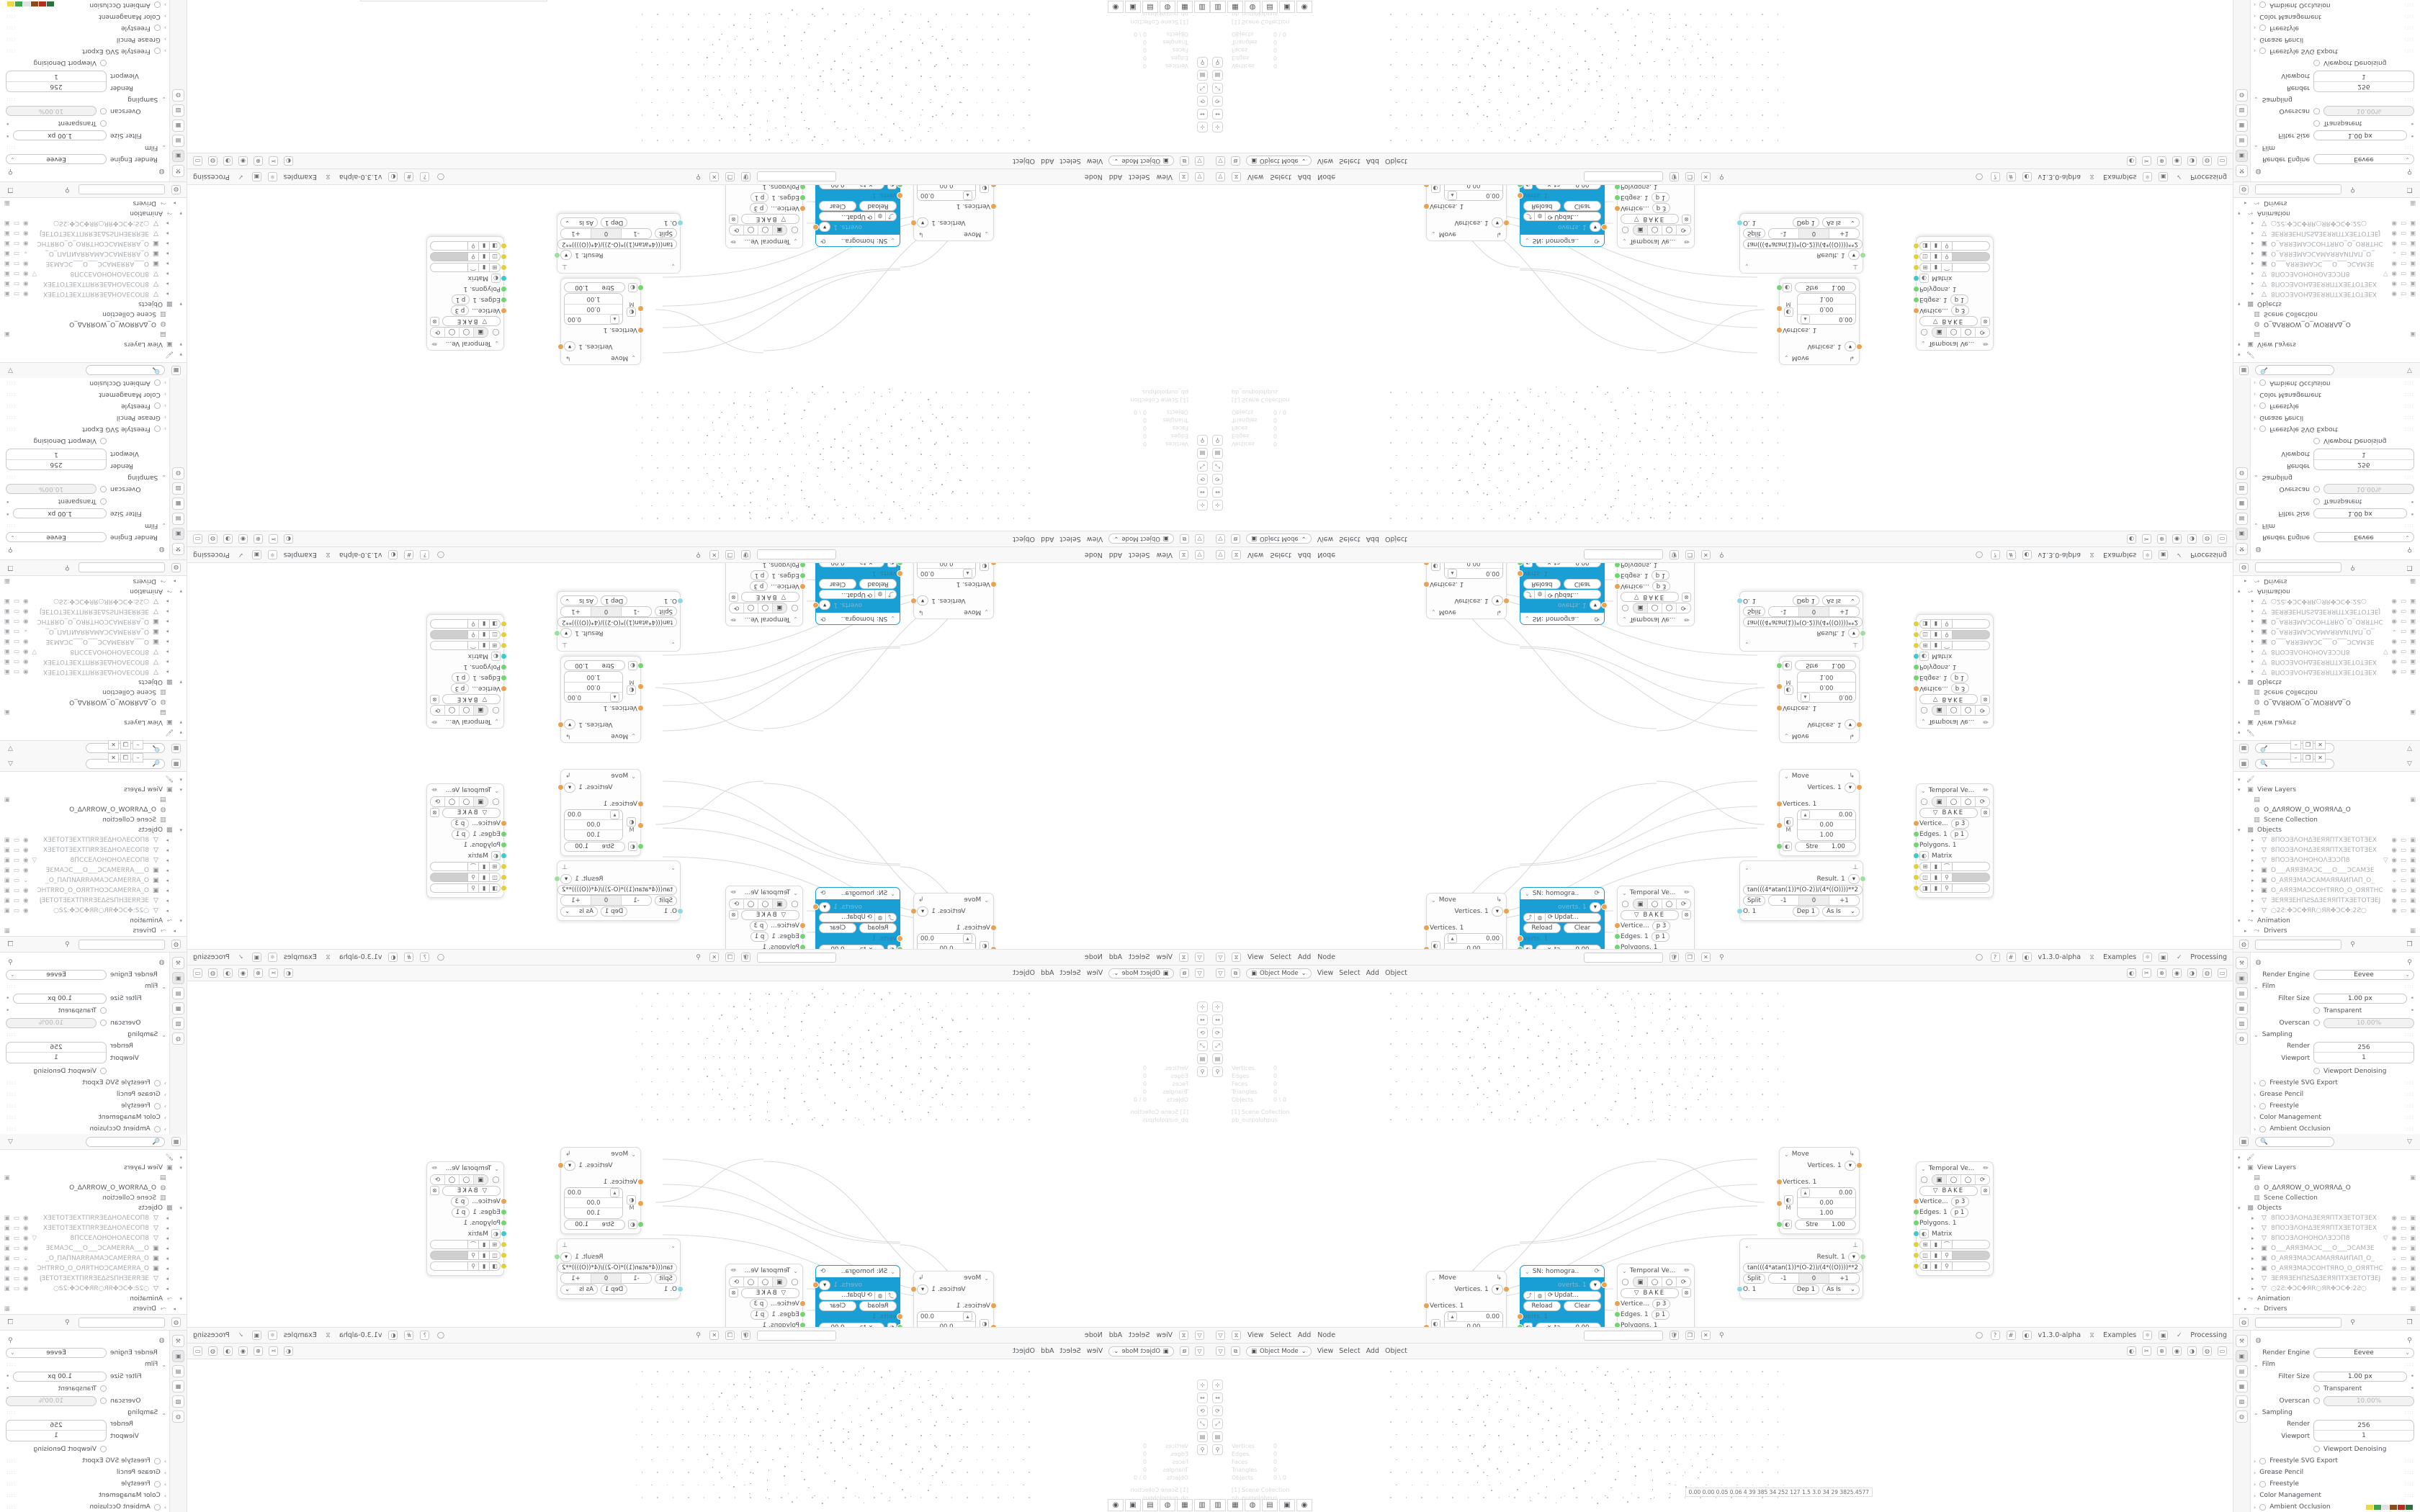 The image size is (2420, 1512). What do you see at coordinates (496, 802) in the screenshot?
I see `lamp-icon: ◯` at bounding box center [496, 802].